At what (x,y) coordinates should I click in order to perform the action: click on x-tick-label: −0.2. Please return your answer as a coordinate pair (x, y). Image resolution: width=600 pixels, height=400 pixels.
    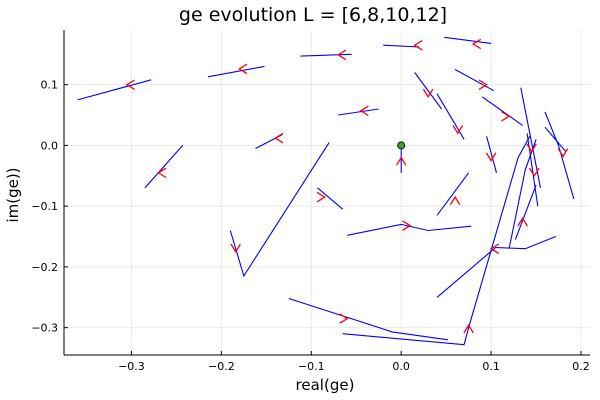
    Looking at the image, I should click on (221, 366).